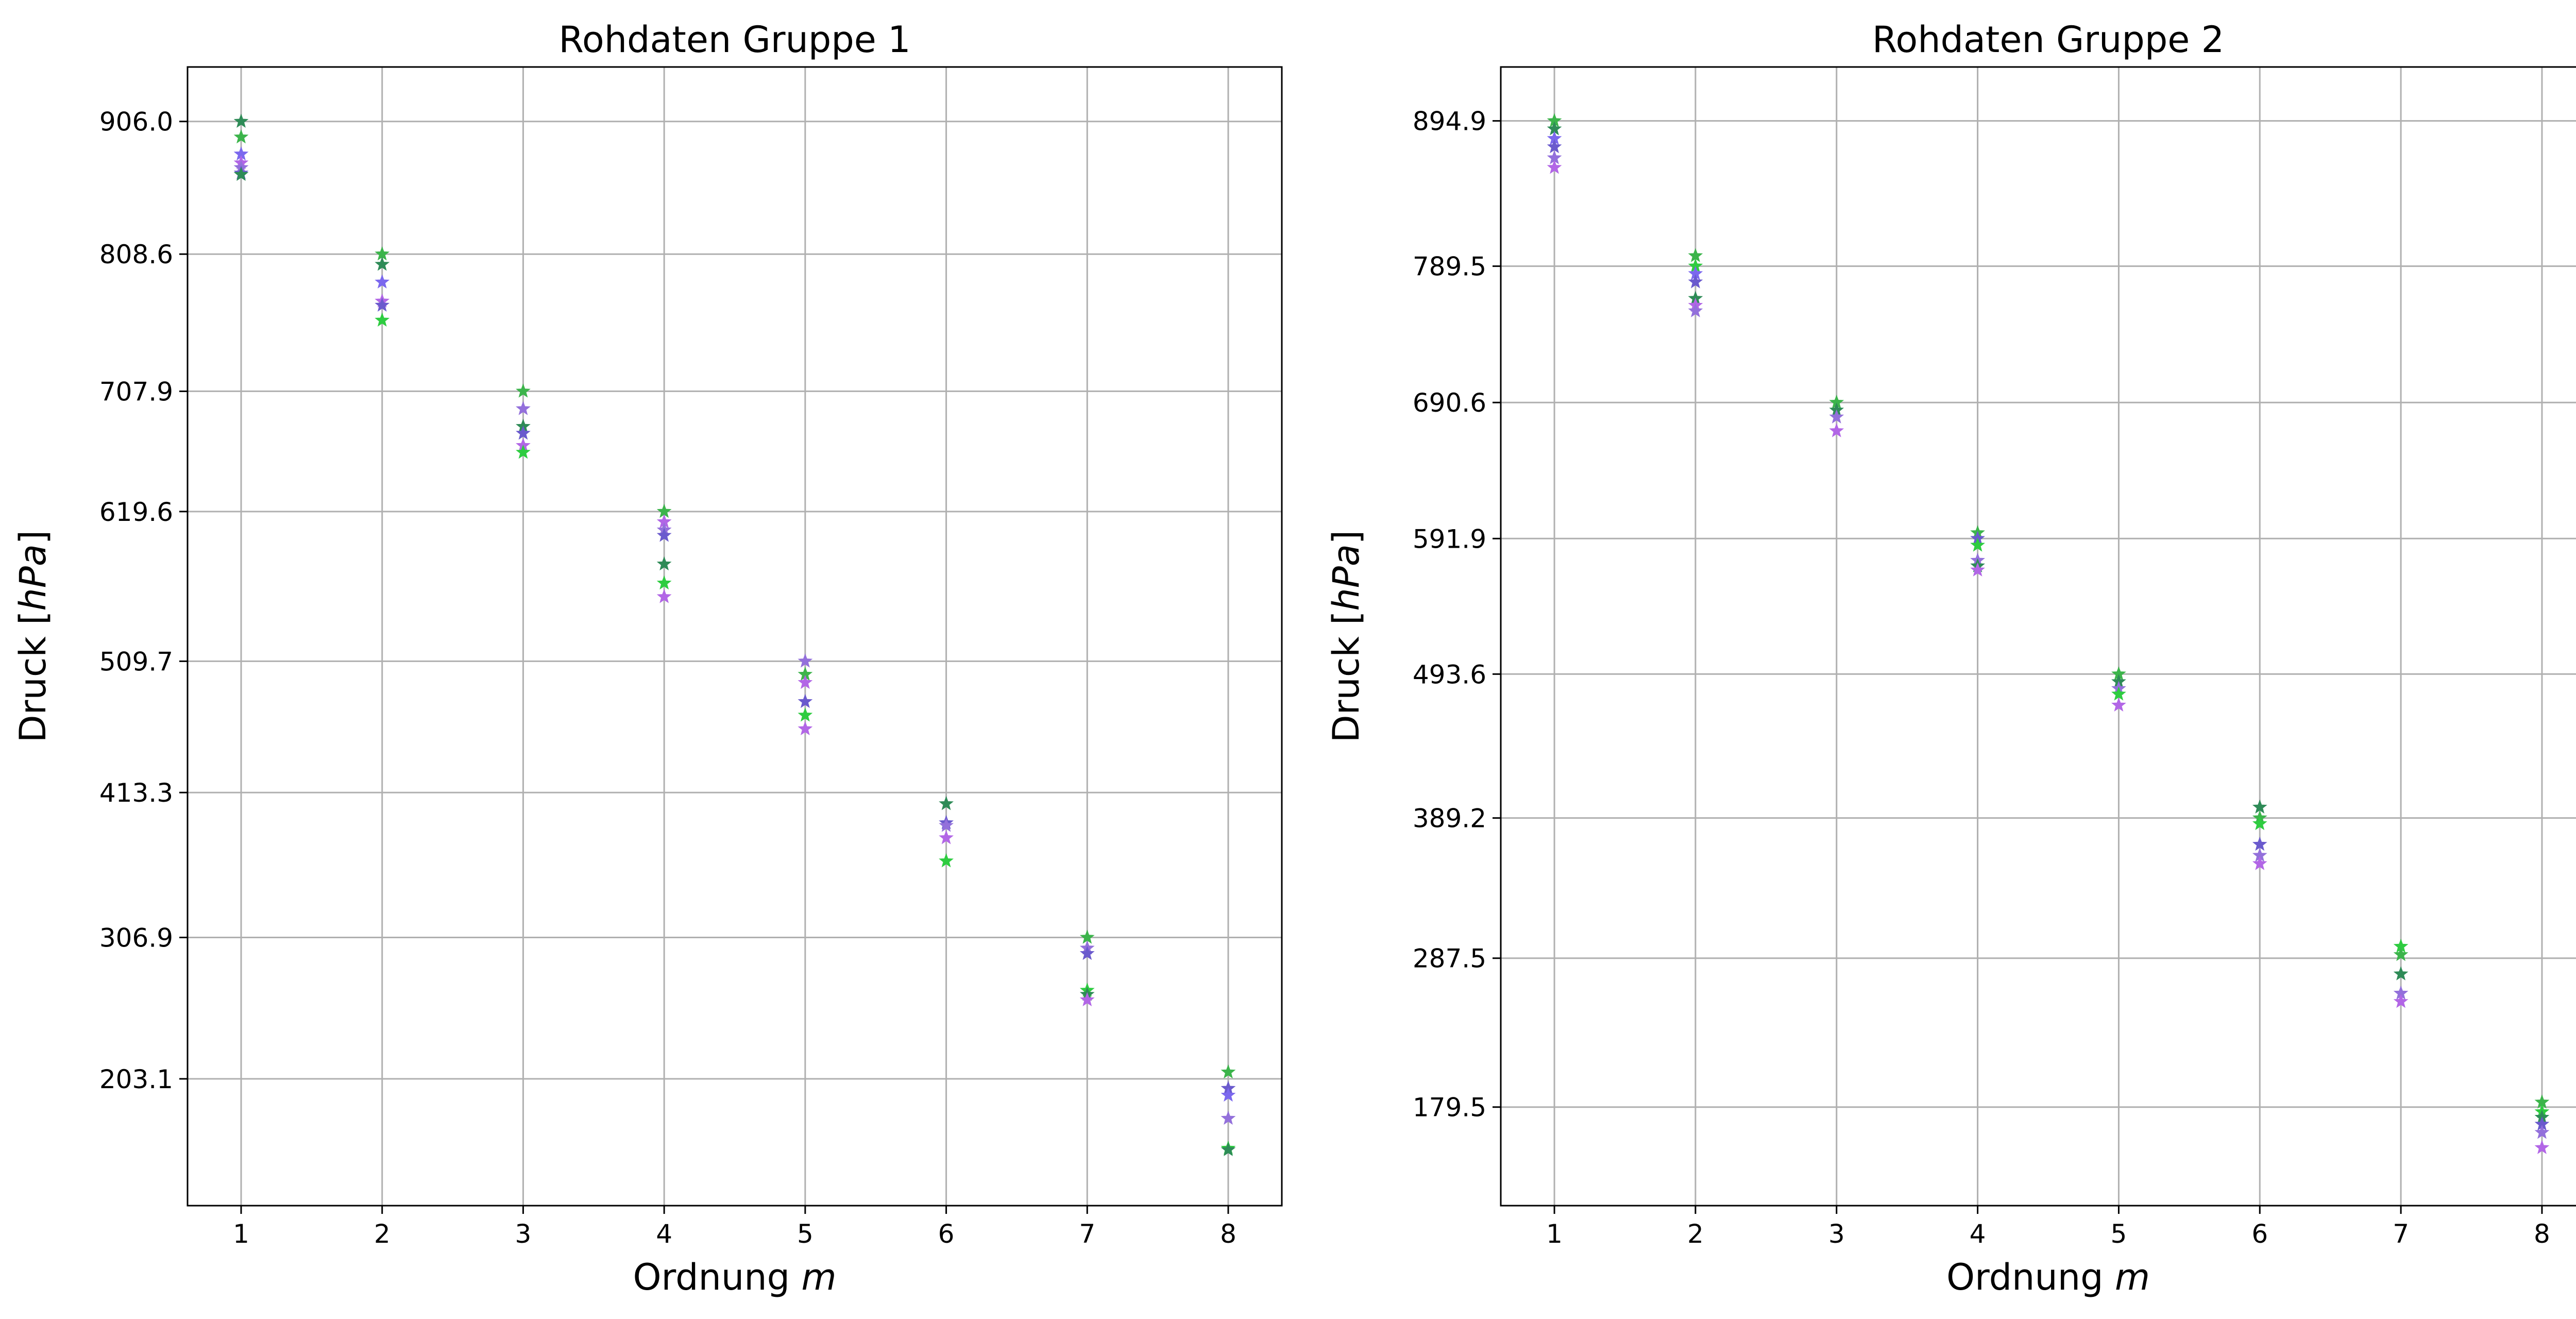  Describe the element at coordinates (136, 793) in the screenshot. I see `y-tick-label: 413.3` at that location.